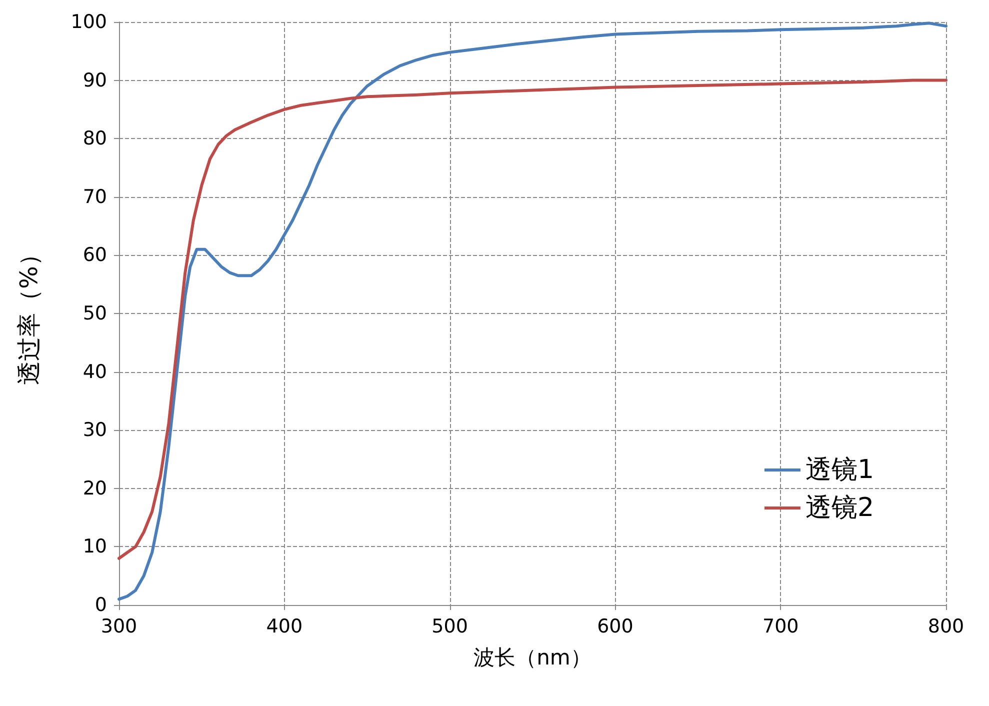 This screenshot has width=989, height=706. What do you see at coordinates (615, 627) in the screenshot?
I see `x-tick-label: 600` at bounding box center [615, 627].